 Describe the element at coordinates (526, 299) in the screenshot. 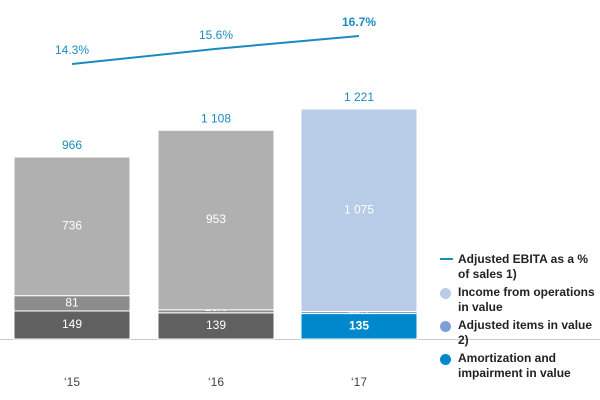

I see `legend-label: Income from operations in value` at that location.